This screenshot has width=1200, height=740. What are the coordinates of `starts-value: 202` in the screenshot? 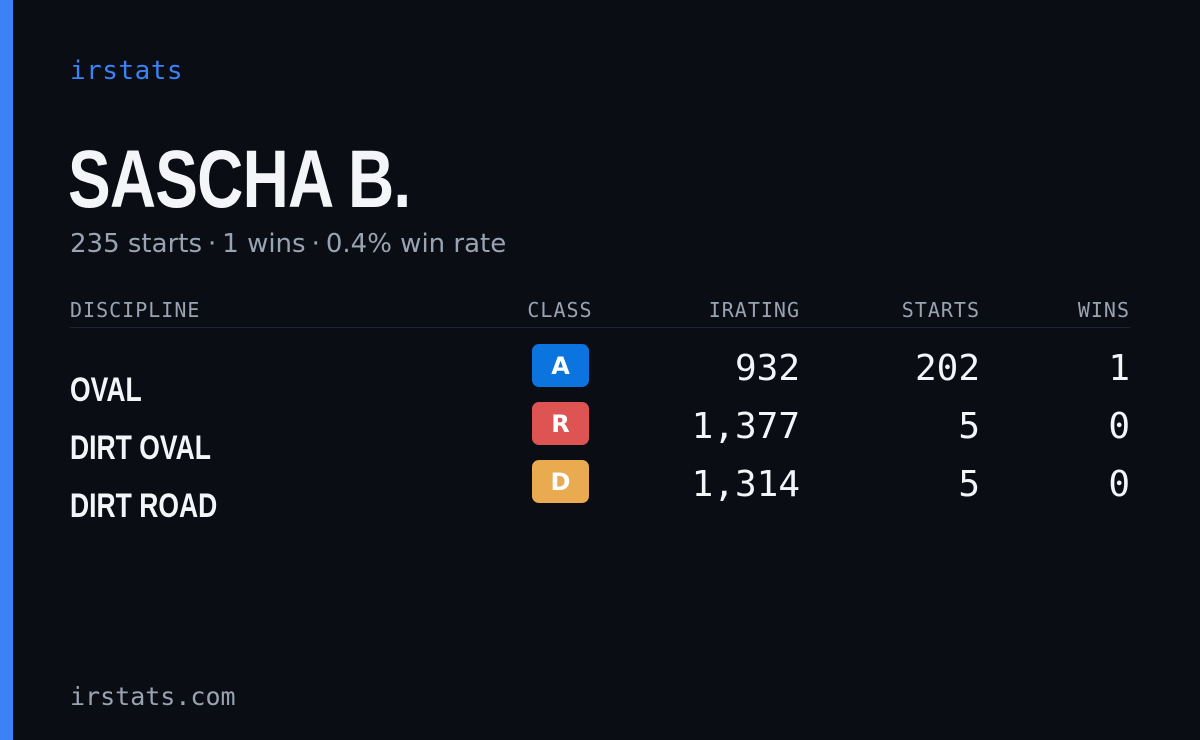 It's located at (947, 368).